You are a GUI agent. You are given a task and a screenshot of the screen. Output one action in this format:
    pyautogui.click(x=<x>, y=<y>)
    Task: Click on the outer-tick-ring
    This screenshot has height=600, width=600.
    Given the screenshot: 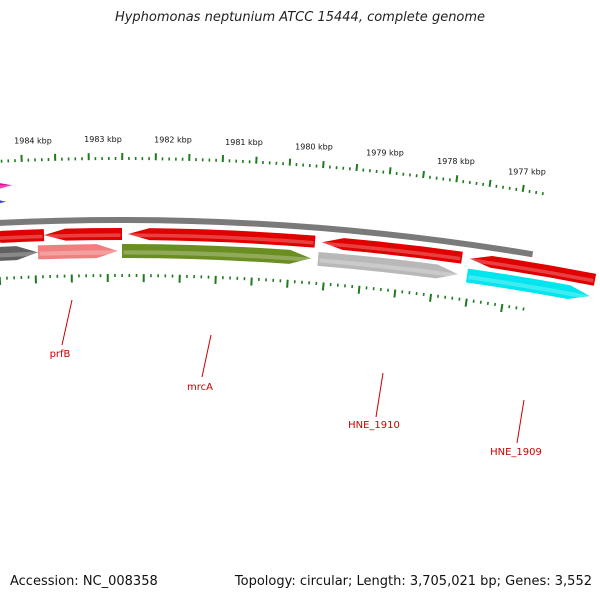 What is the action you would take?
    pyautogui.click(x=272, y=174)
    